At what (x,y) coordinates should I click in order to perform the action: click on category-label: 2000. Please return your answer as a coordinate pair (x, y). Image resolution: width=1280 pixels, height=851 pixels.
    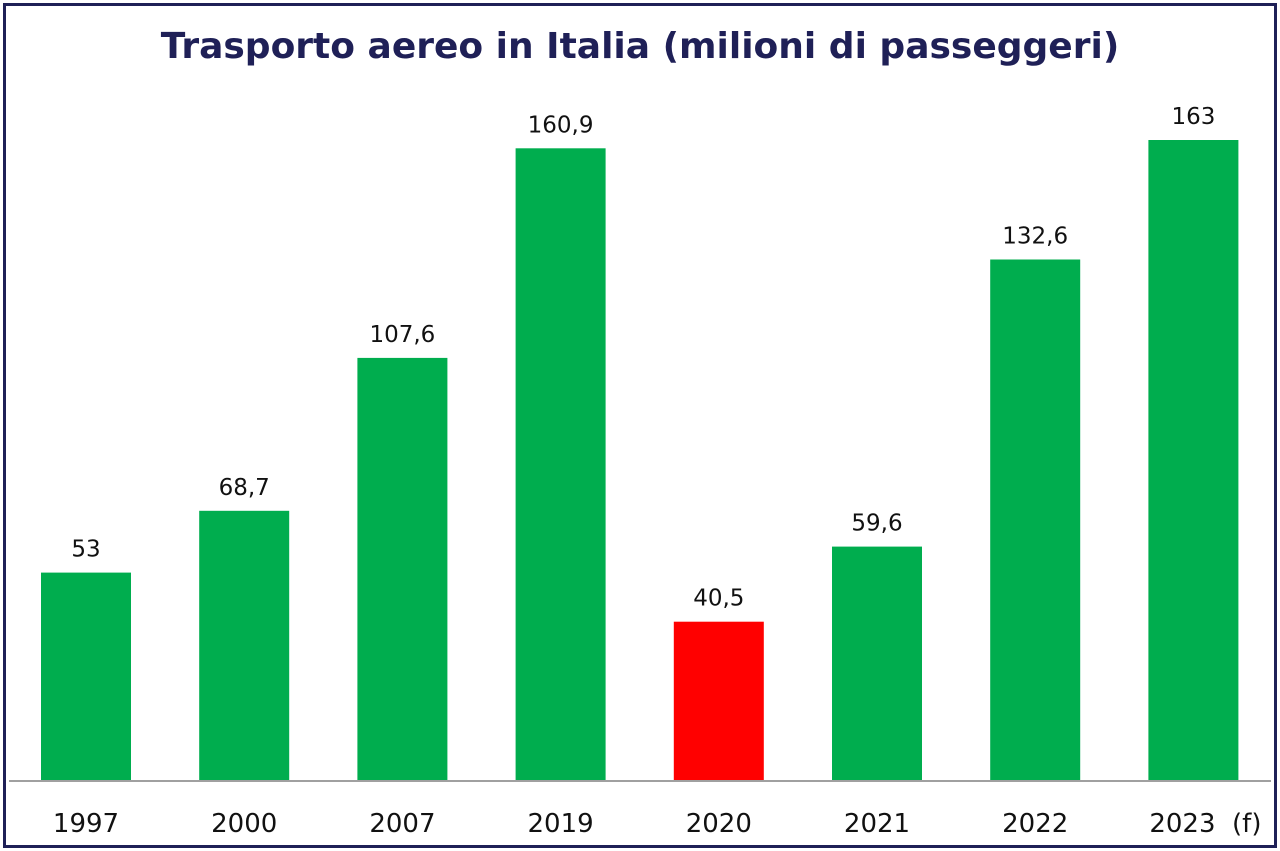
    Looking at the image, I should click on (244, 824).